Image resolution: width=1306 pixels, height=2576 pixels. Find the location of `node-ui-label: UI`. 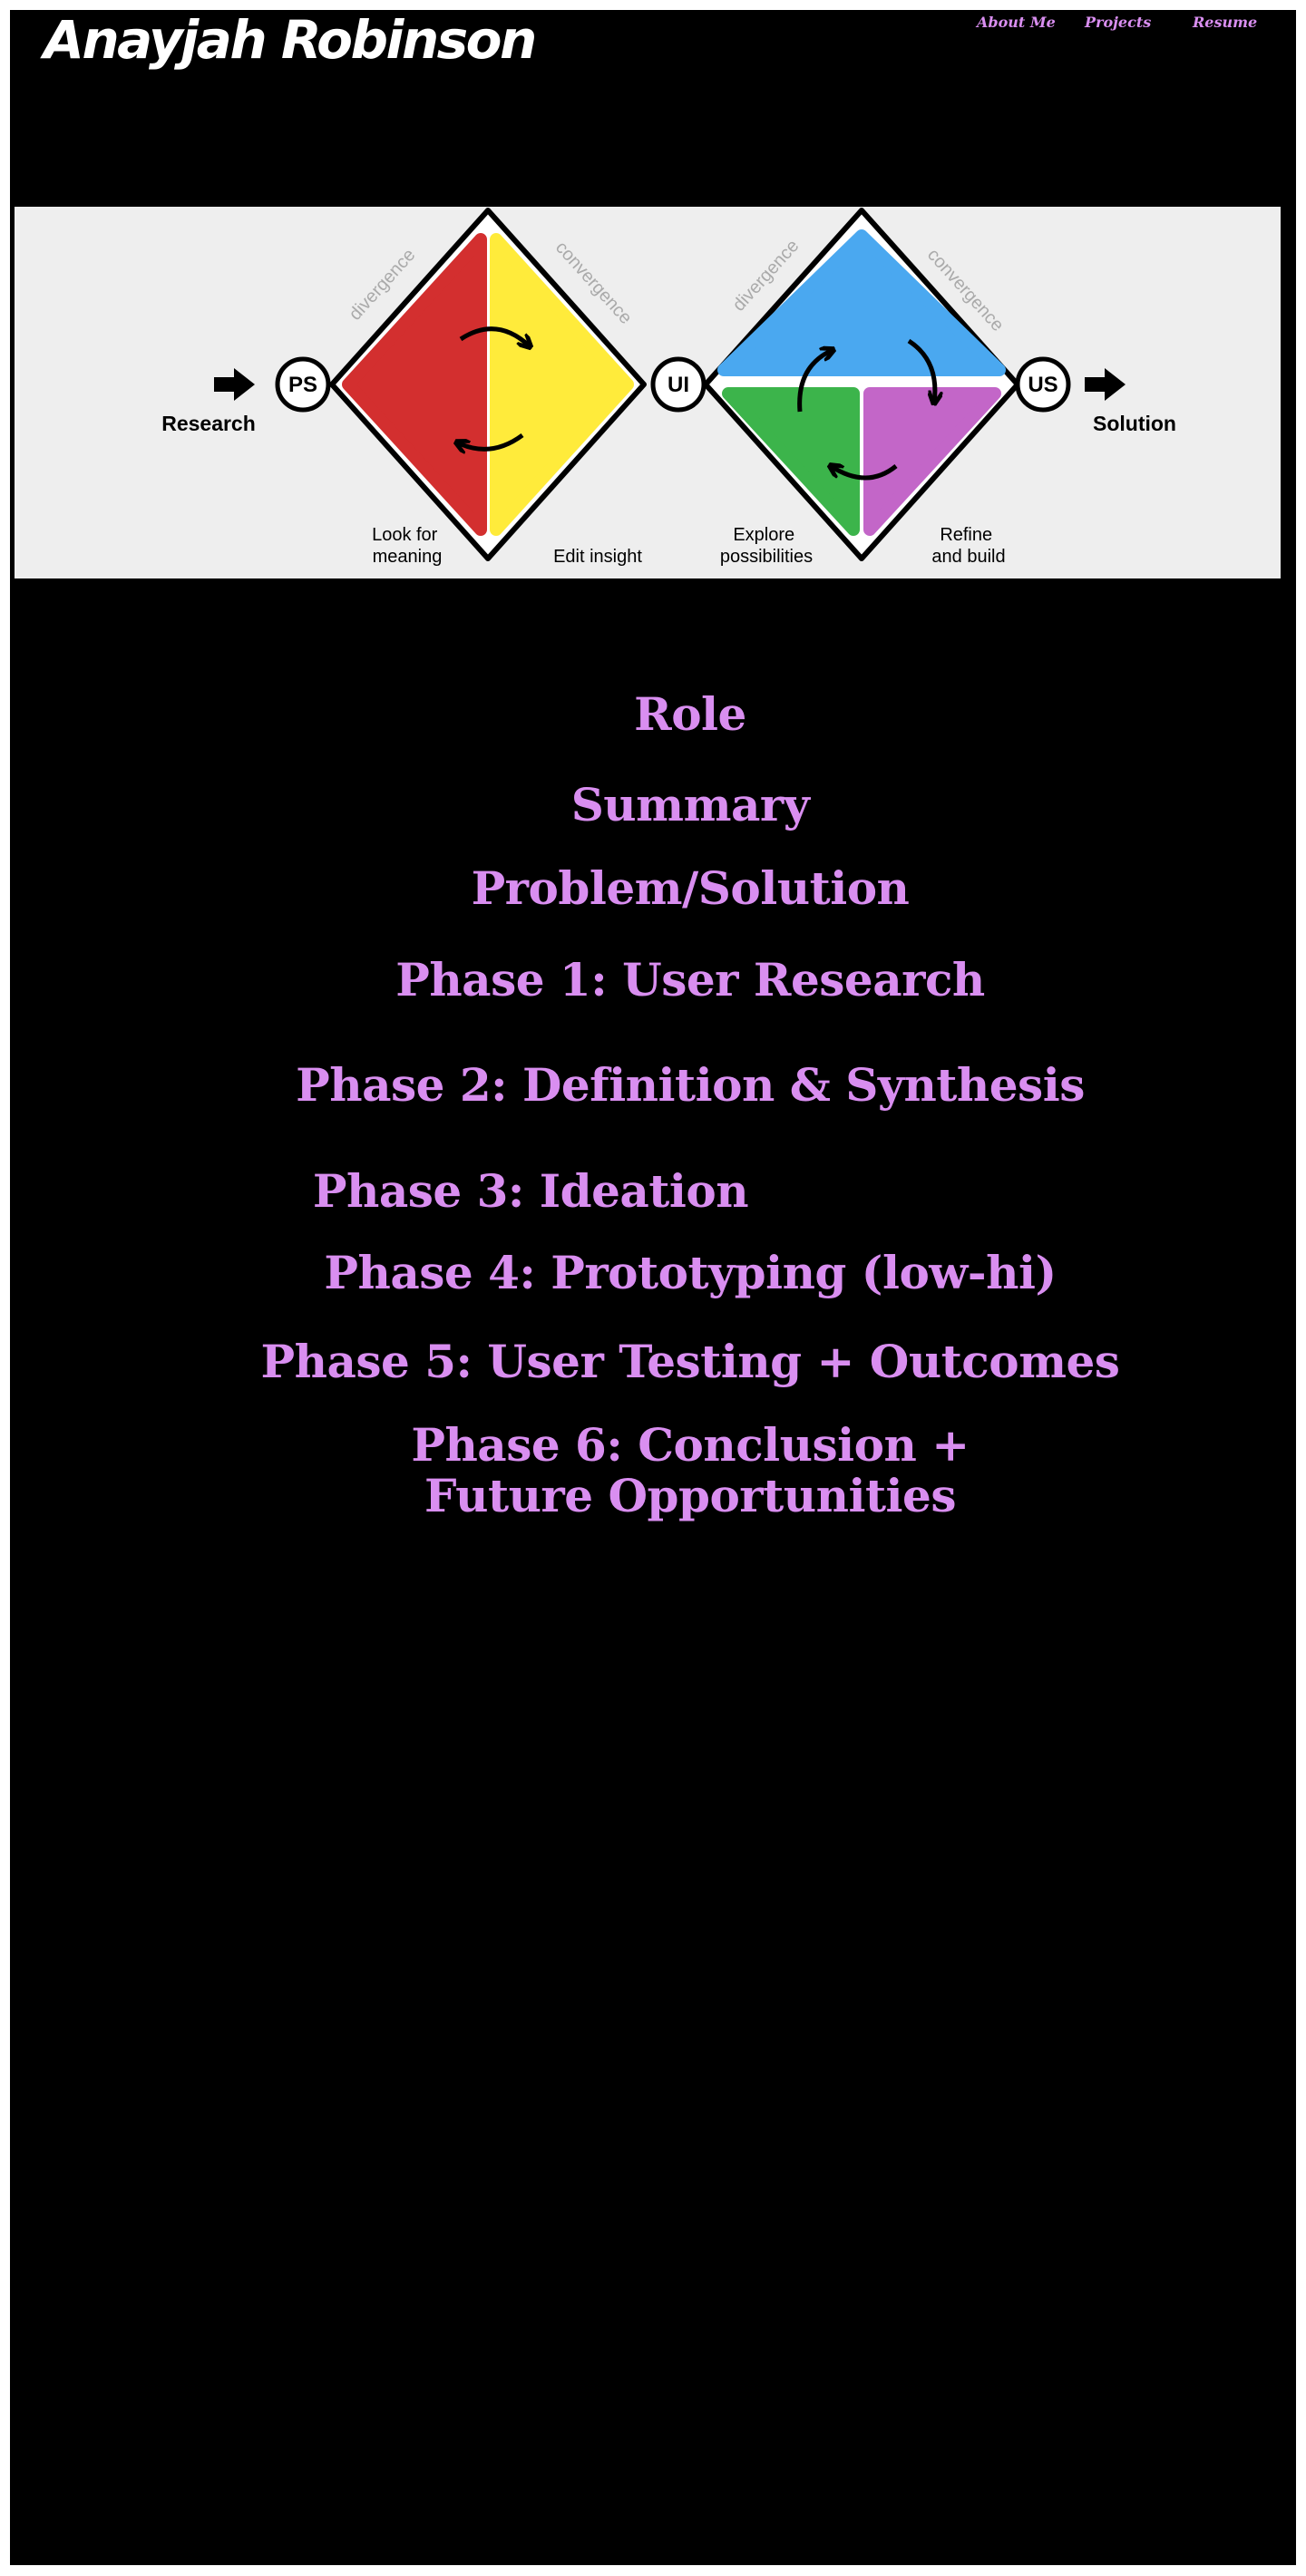

node-ui-label: UI is located at coordinates (678, 385).